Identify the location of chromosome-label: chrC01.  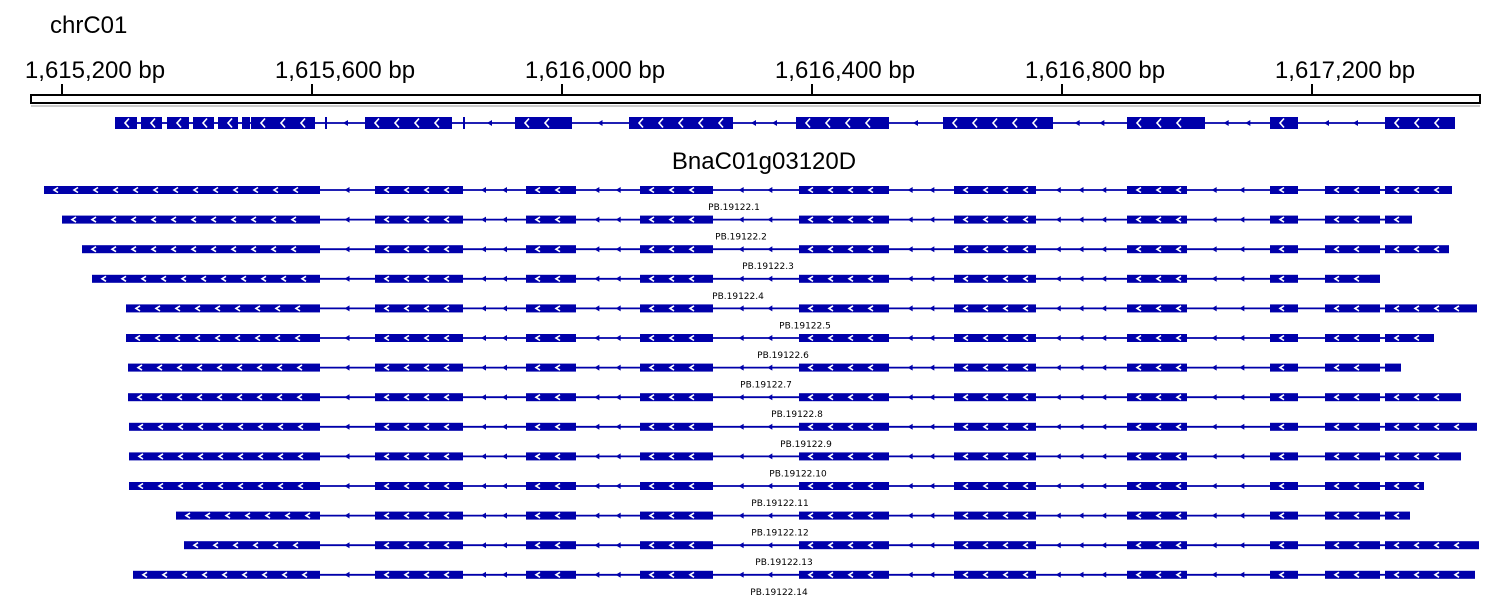
(88, 25).